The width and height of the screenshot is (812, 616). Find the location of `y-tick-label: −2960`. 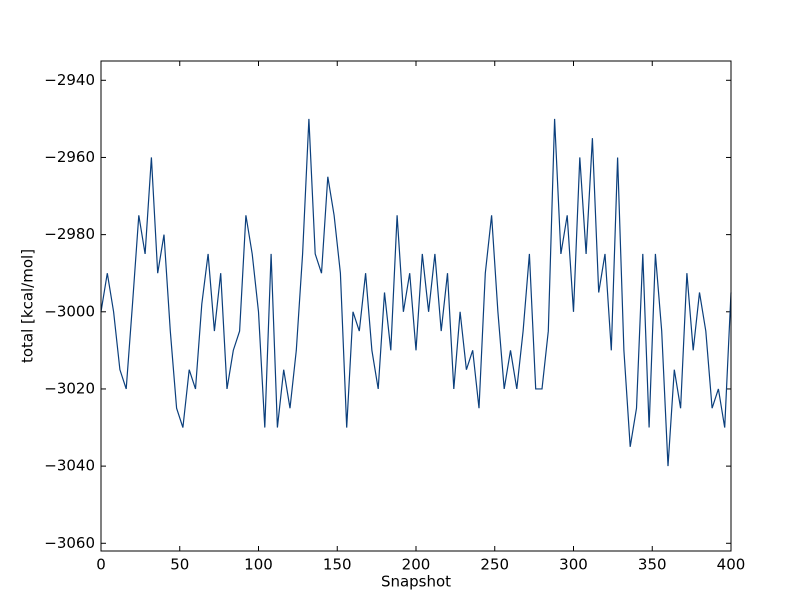

y-tick-label: −2960 is located at coordinates (69, 157).